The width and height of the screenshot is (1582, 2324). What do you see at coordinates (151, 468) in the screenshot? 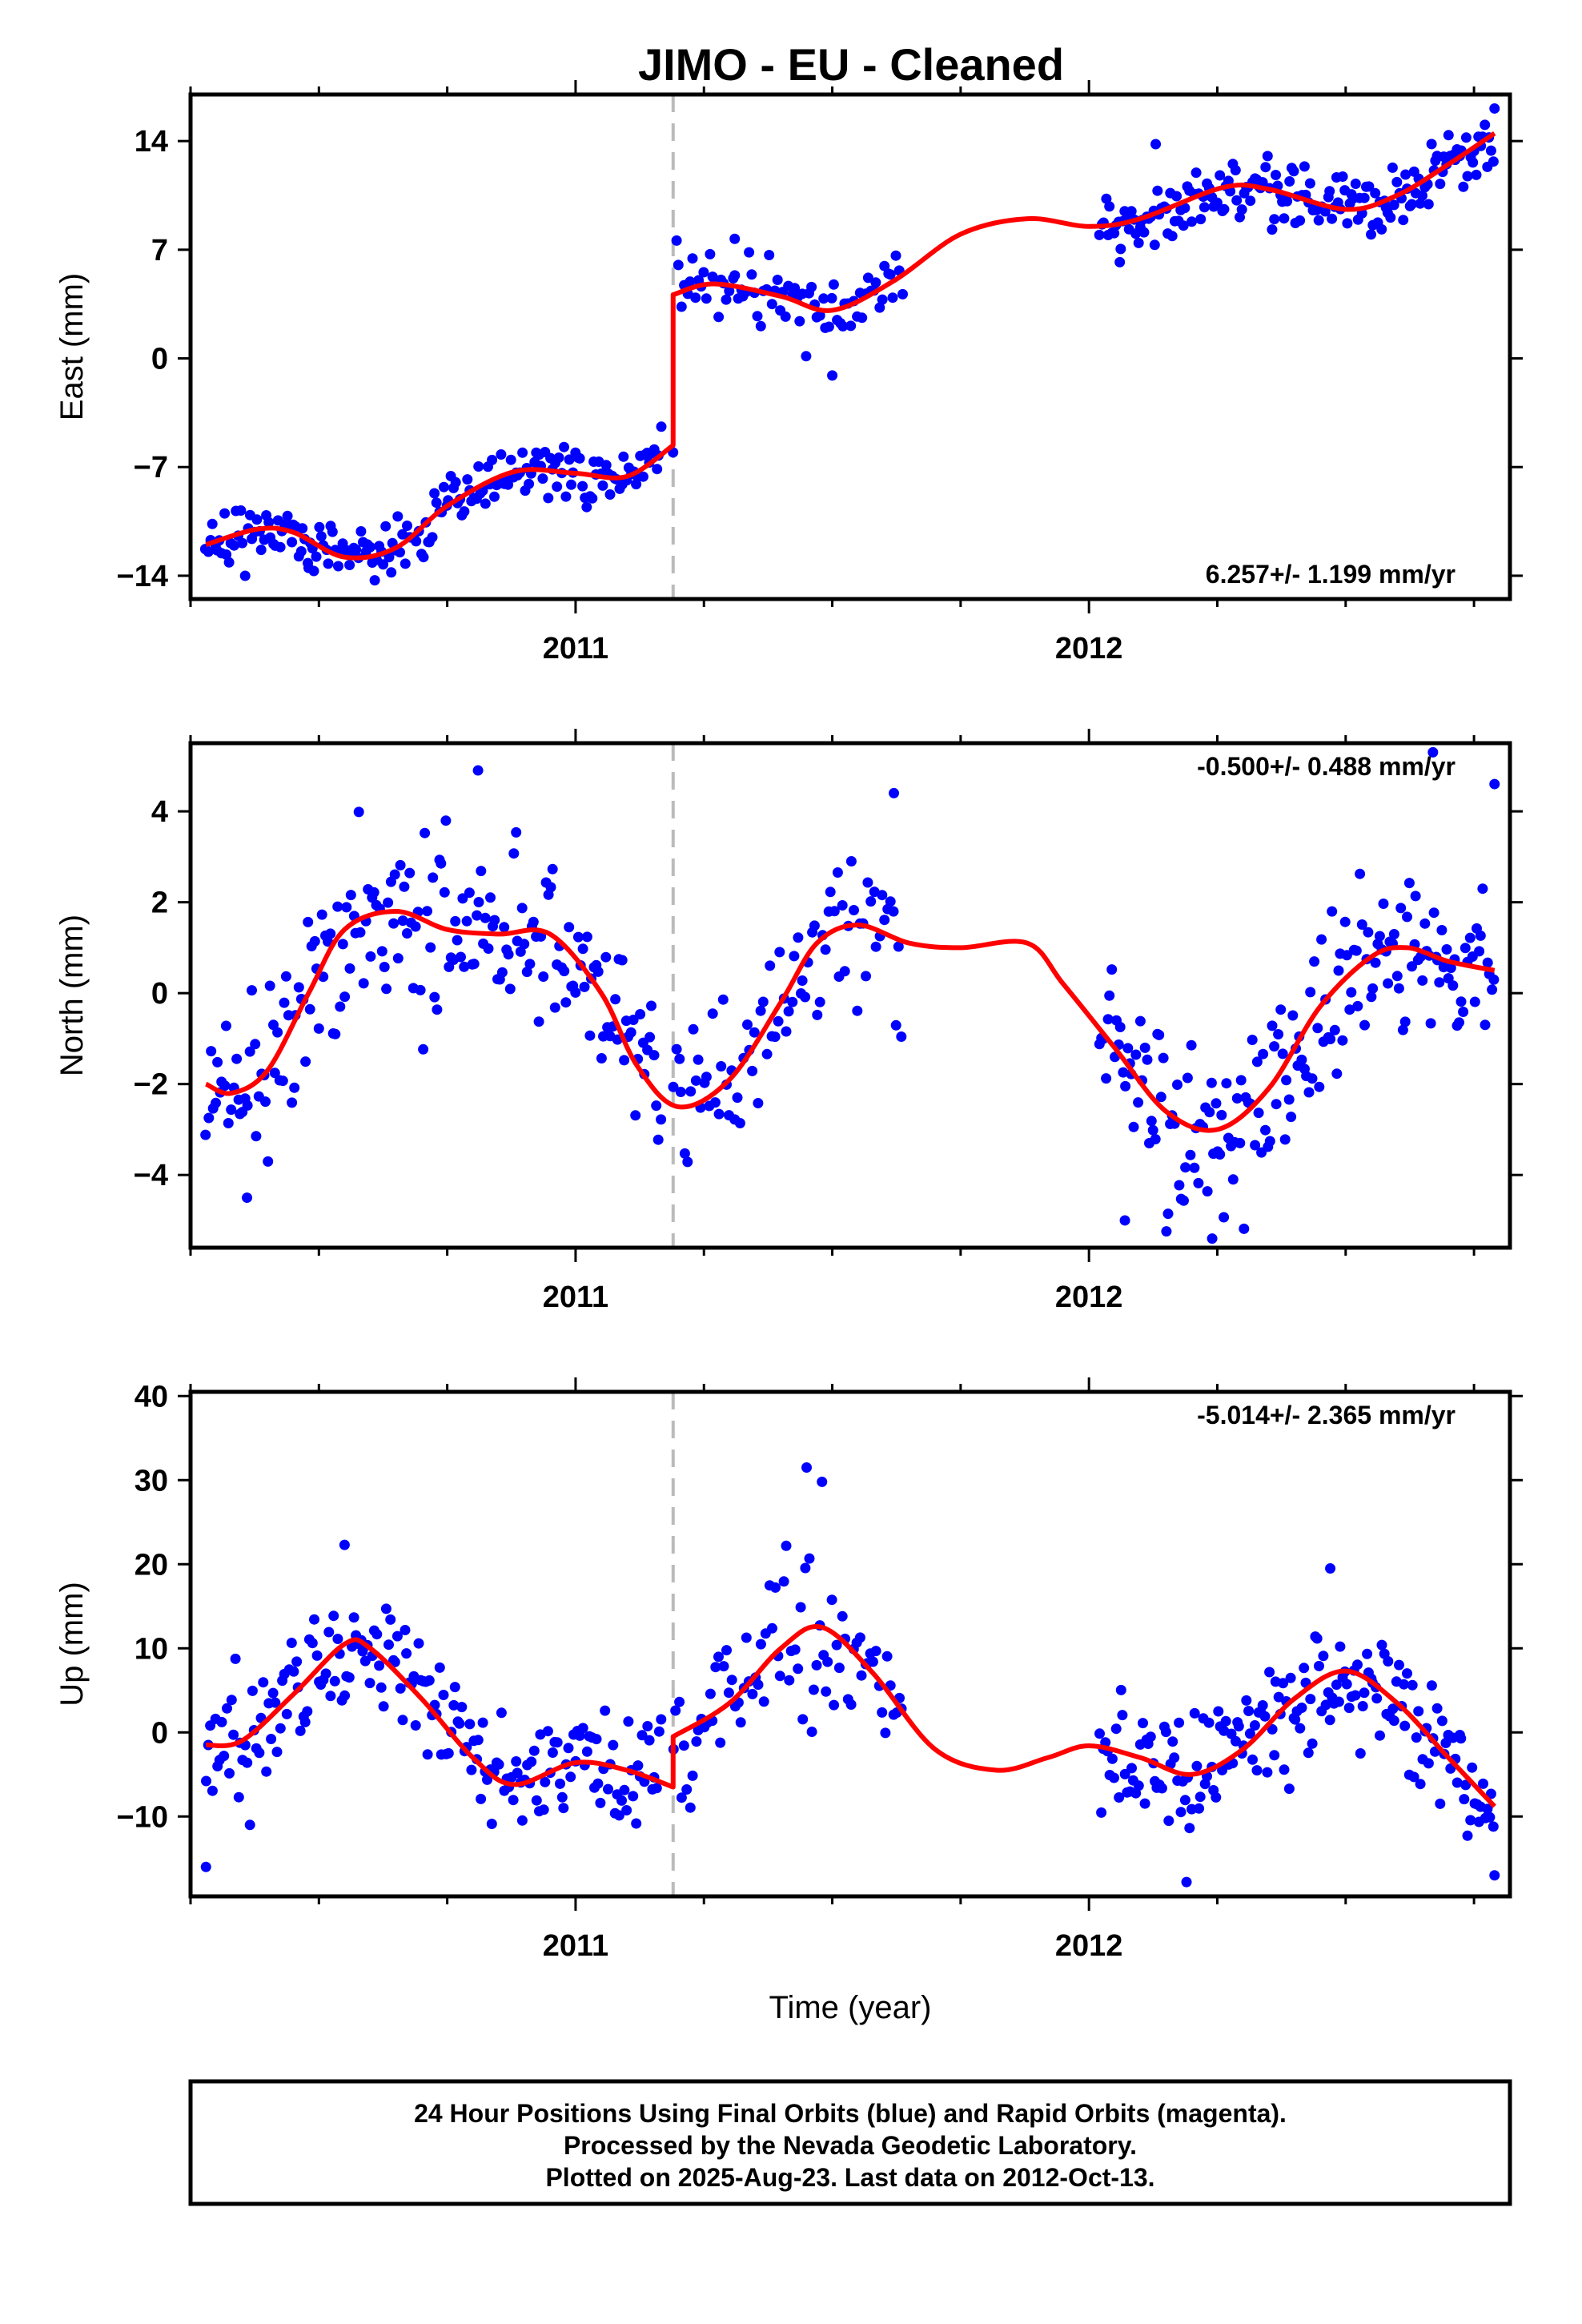
I see `y-tick-label: −7` at bounding box center [151, 468].